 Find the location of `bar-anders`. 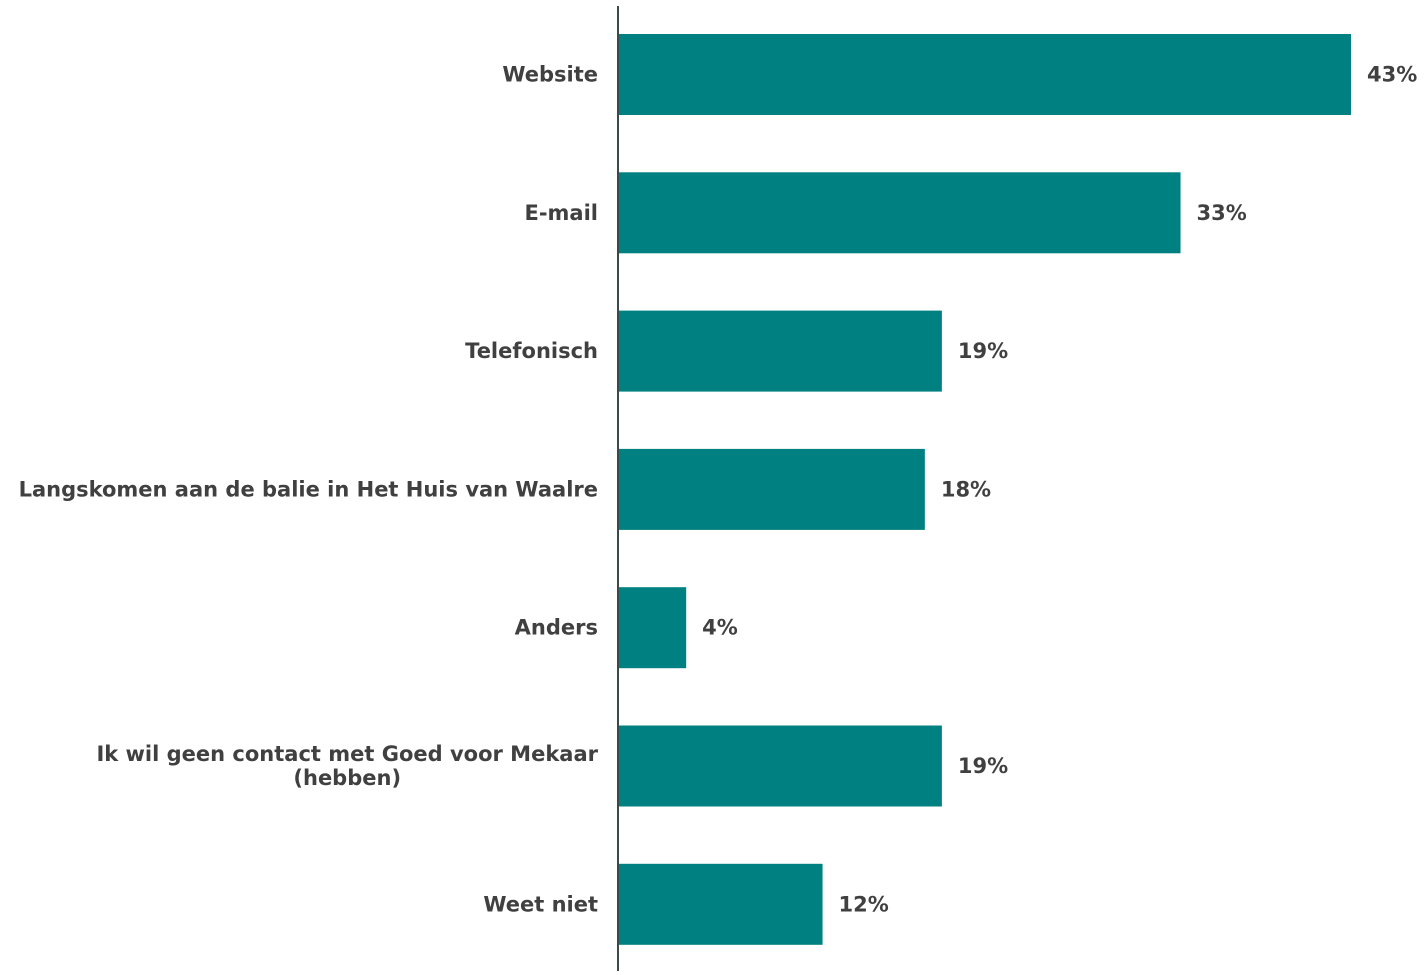

bar-anders is located at coordinates (652, 628).